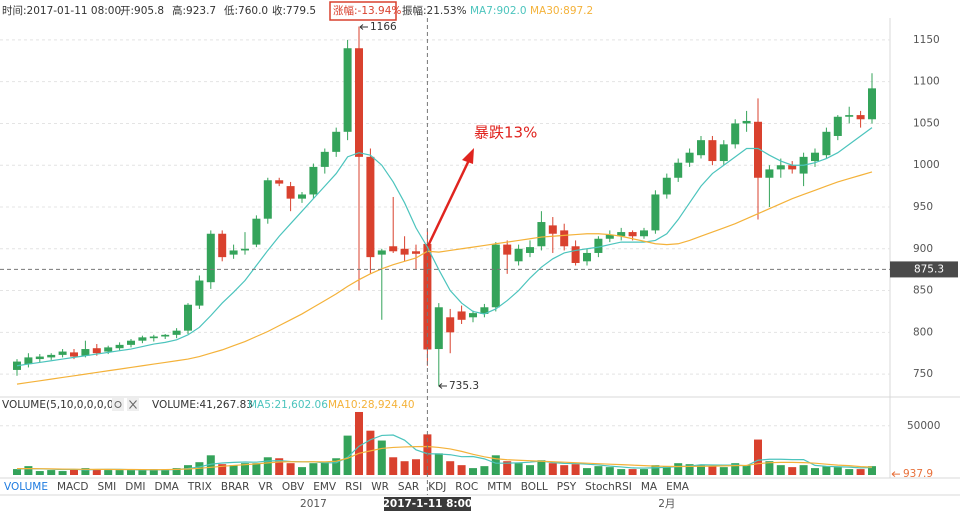 The height and width of the screenshot is (512, 960). What do you see at coordinates (235, 487) in the screenshot?
I see `indicator-tab: BRAR` at bounding box center [235, 487].